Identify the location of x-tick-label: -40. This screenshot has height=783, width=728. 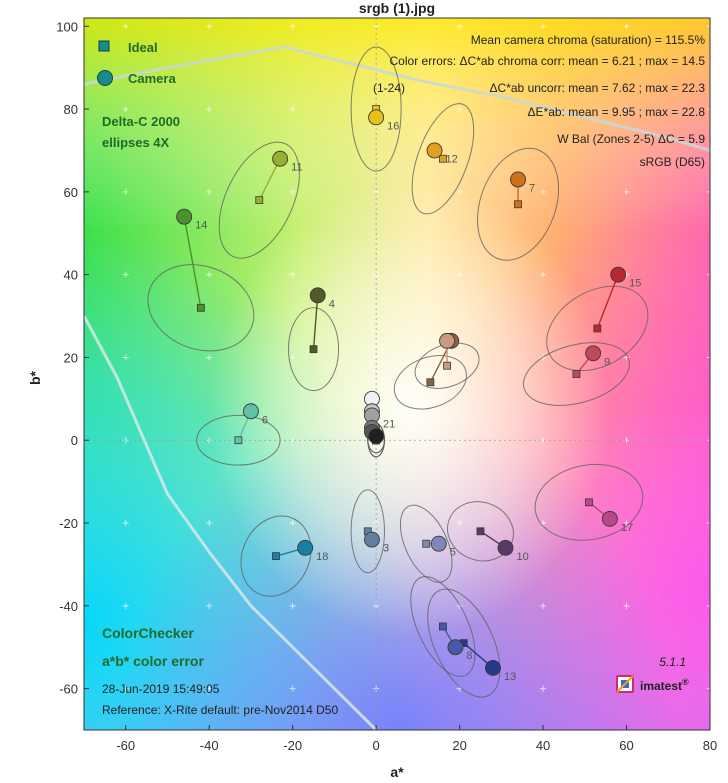
(209, 745).